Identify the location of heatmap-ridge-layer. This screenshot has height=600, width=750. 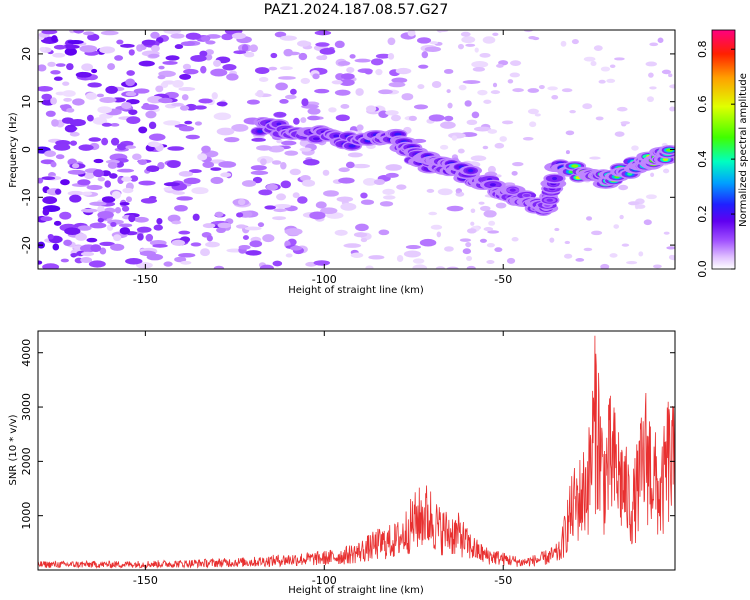
(462, 166).